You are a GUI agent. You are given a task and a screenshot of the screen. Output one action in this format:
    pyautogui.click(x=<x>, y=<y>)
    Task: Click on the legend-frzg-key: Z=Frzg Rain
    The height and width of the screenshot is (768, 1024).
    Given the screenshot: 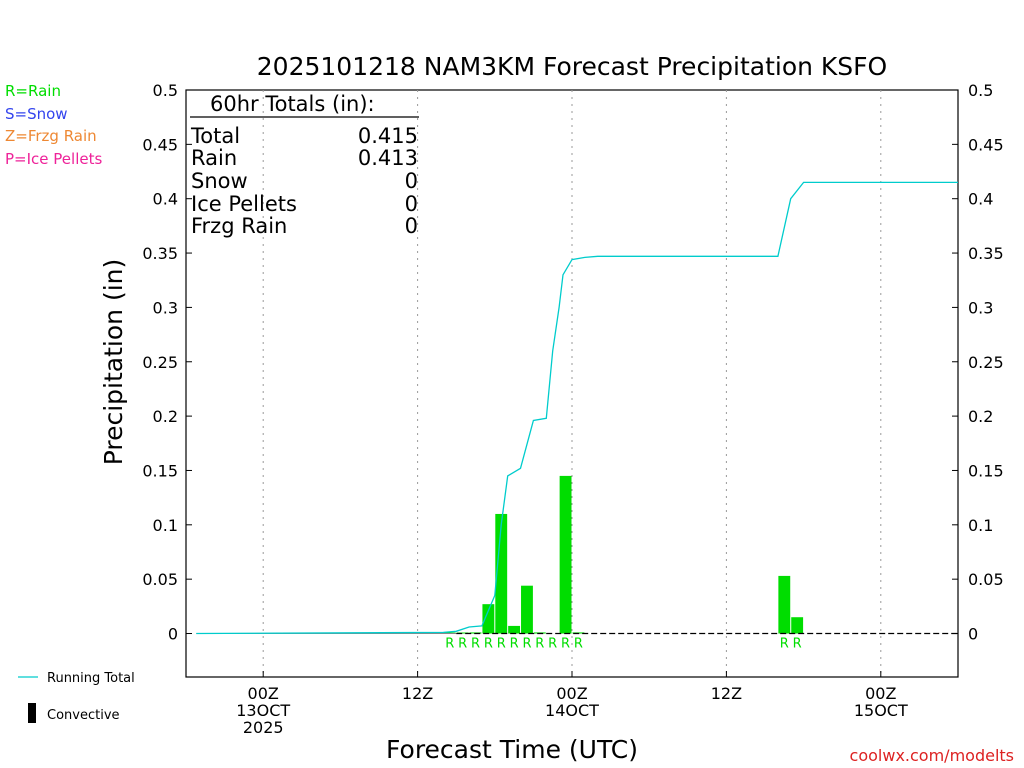 What is the action you would take?
    pyautogui.click(x=51, y=136)
    